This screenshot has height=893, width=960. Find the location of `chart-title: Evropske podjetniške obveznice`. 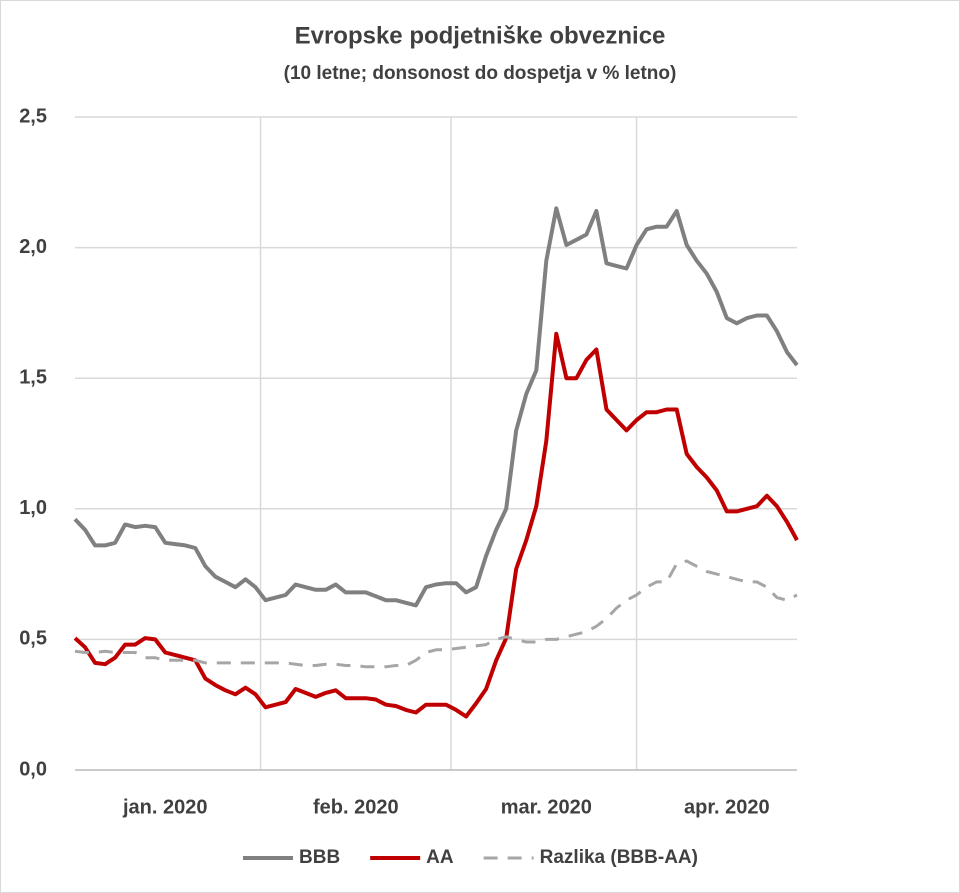

chart-title: Evropske podjetniške obveznice is located at coordinates (480, 35).